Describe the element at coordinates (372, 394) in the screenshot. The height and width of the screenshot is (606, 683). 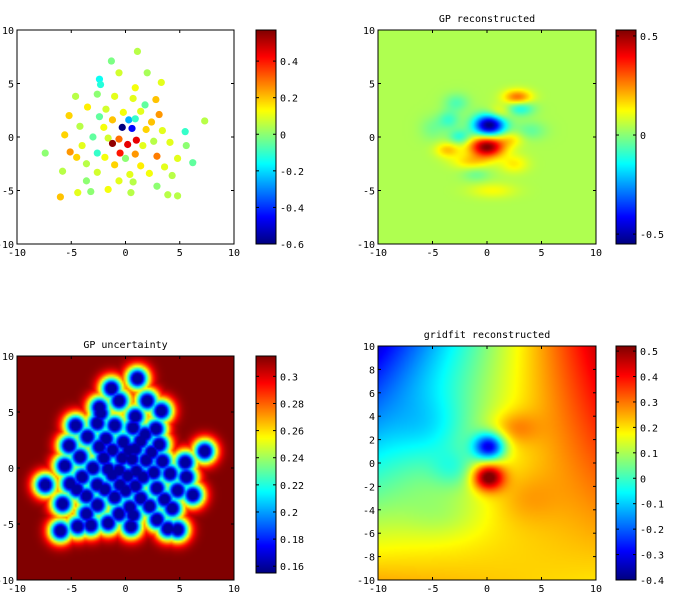
I see `y-tick-label: 6` at that location.